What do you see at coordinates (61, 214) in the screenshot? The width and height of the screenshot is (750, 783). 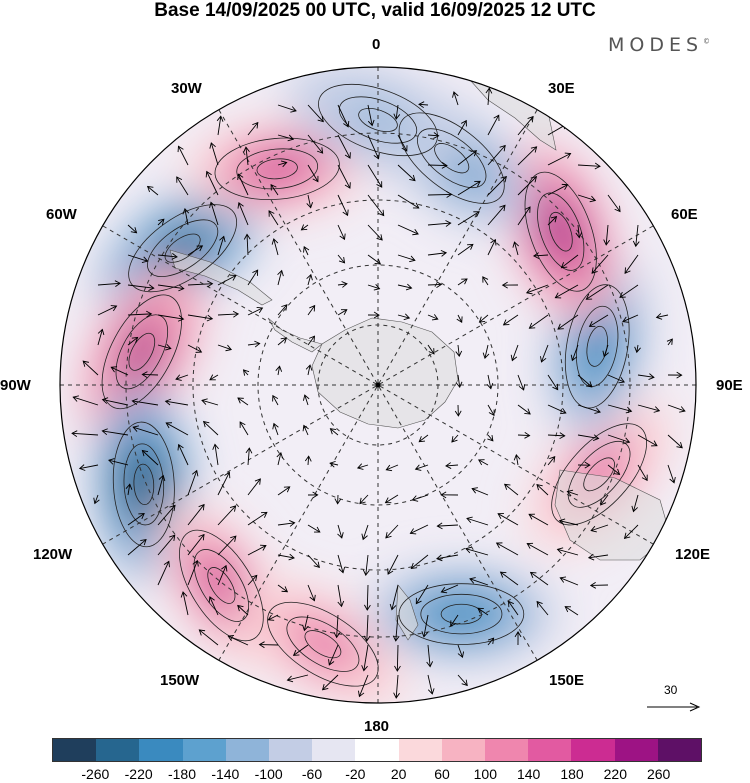 I see `lon-label-60w: 60W` at bounding box center [61, 214].